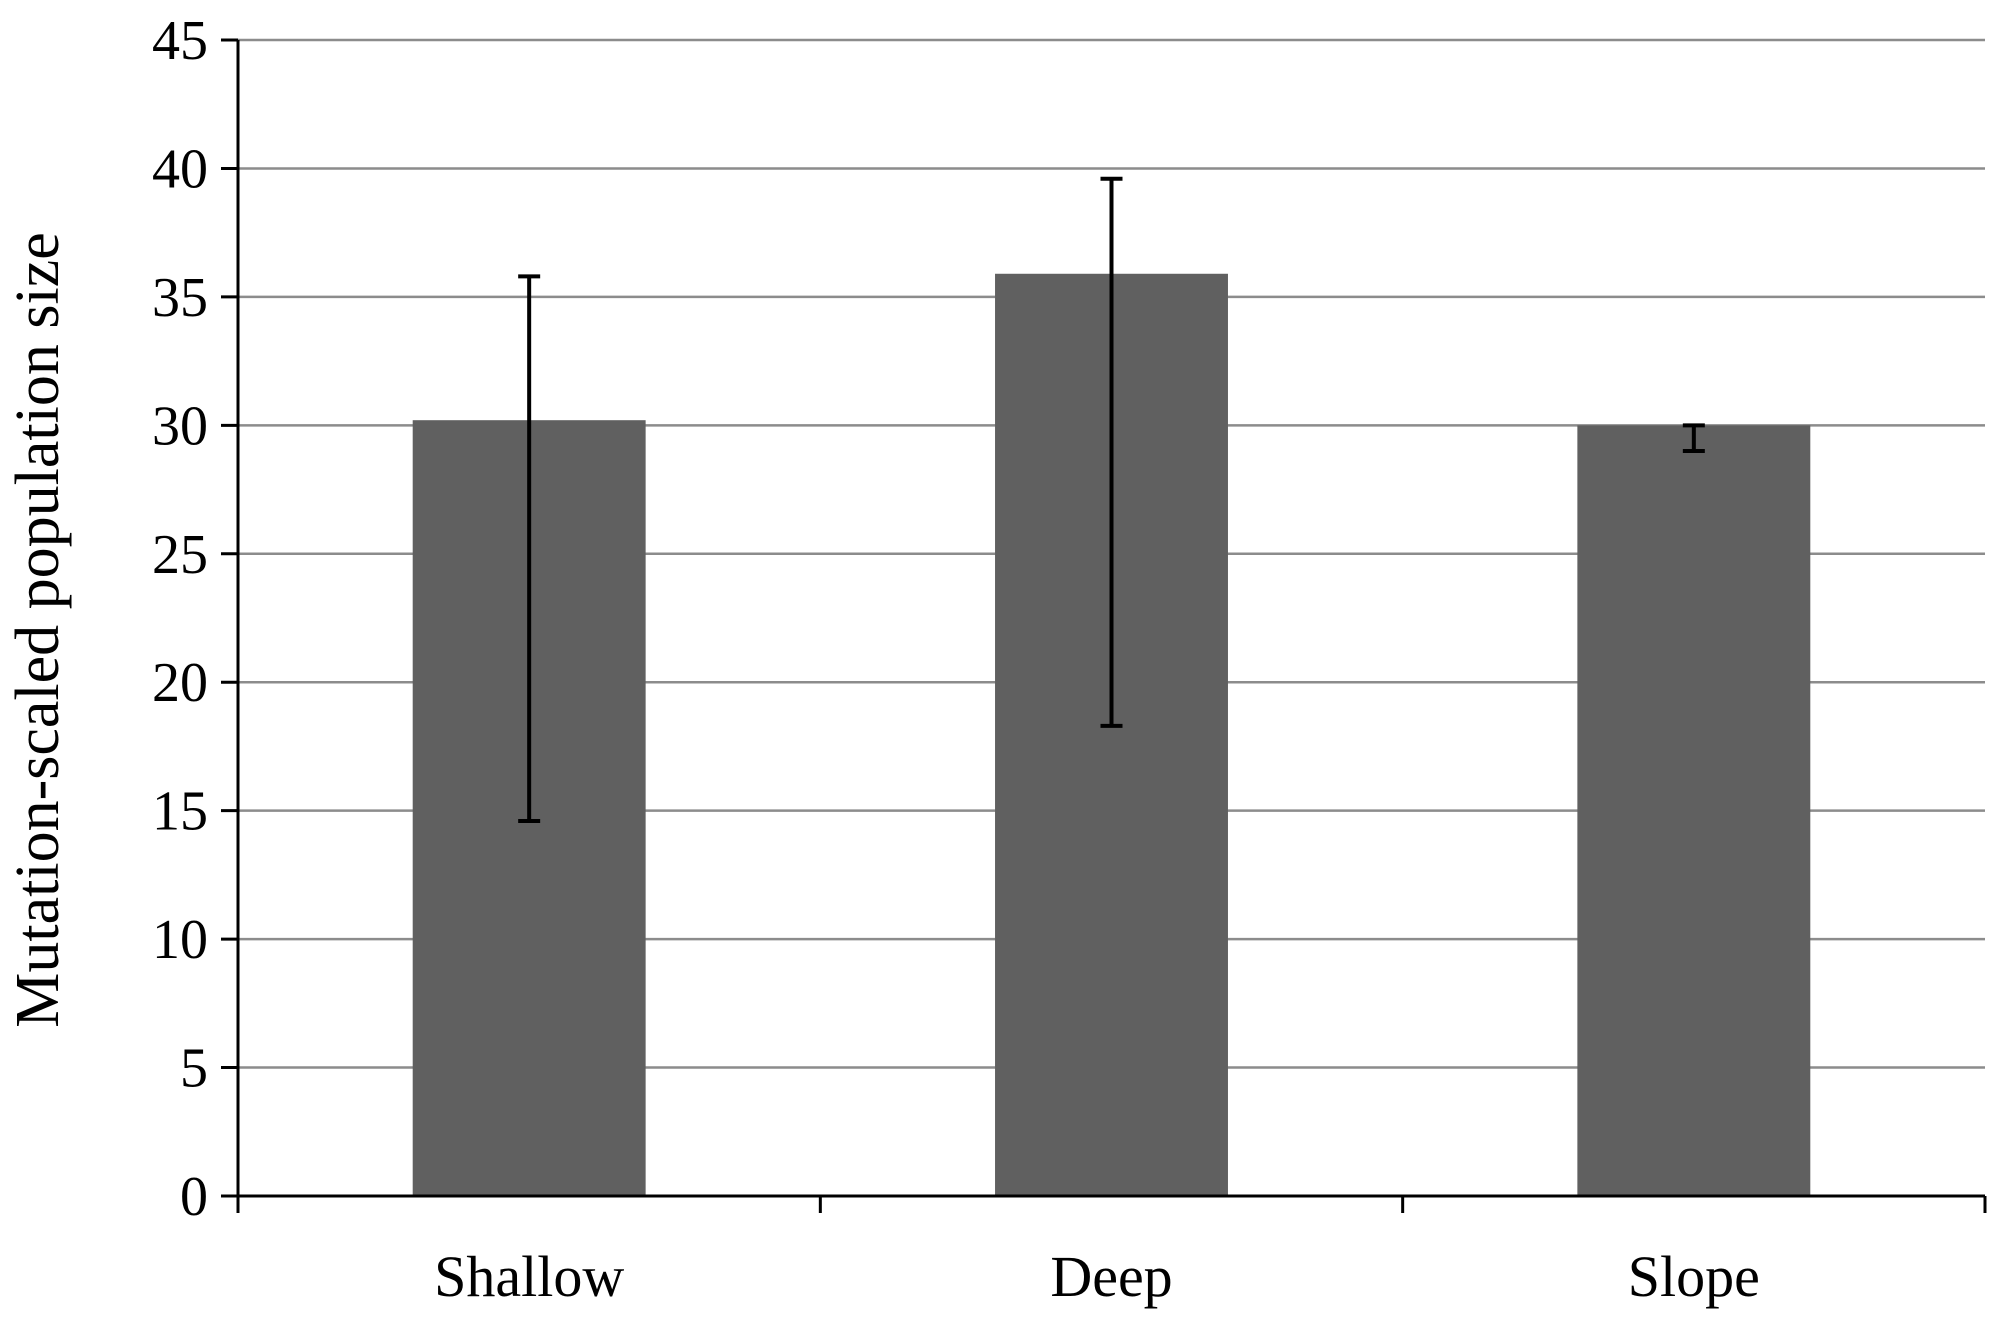 This screenshot has height=1322, width=1992. What do you see at coordinates (180, 169) in the screenshot?
I see `y-tick-label: 40` at bounding box center [180, 169].